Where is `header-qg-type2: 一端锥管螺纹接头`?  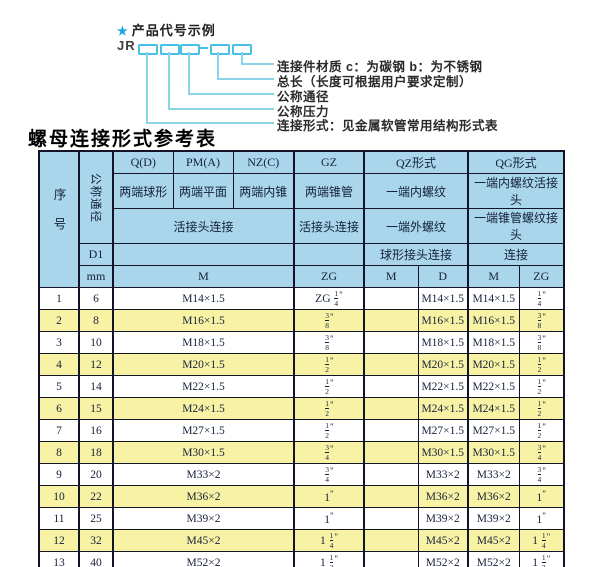 header-qg-type2: 一端锥管螺纹接头 is located at coordinates (516, 226).